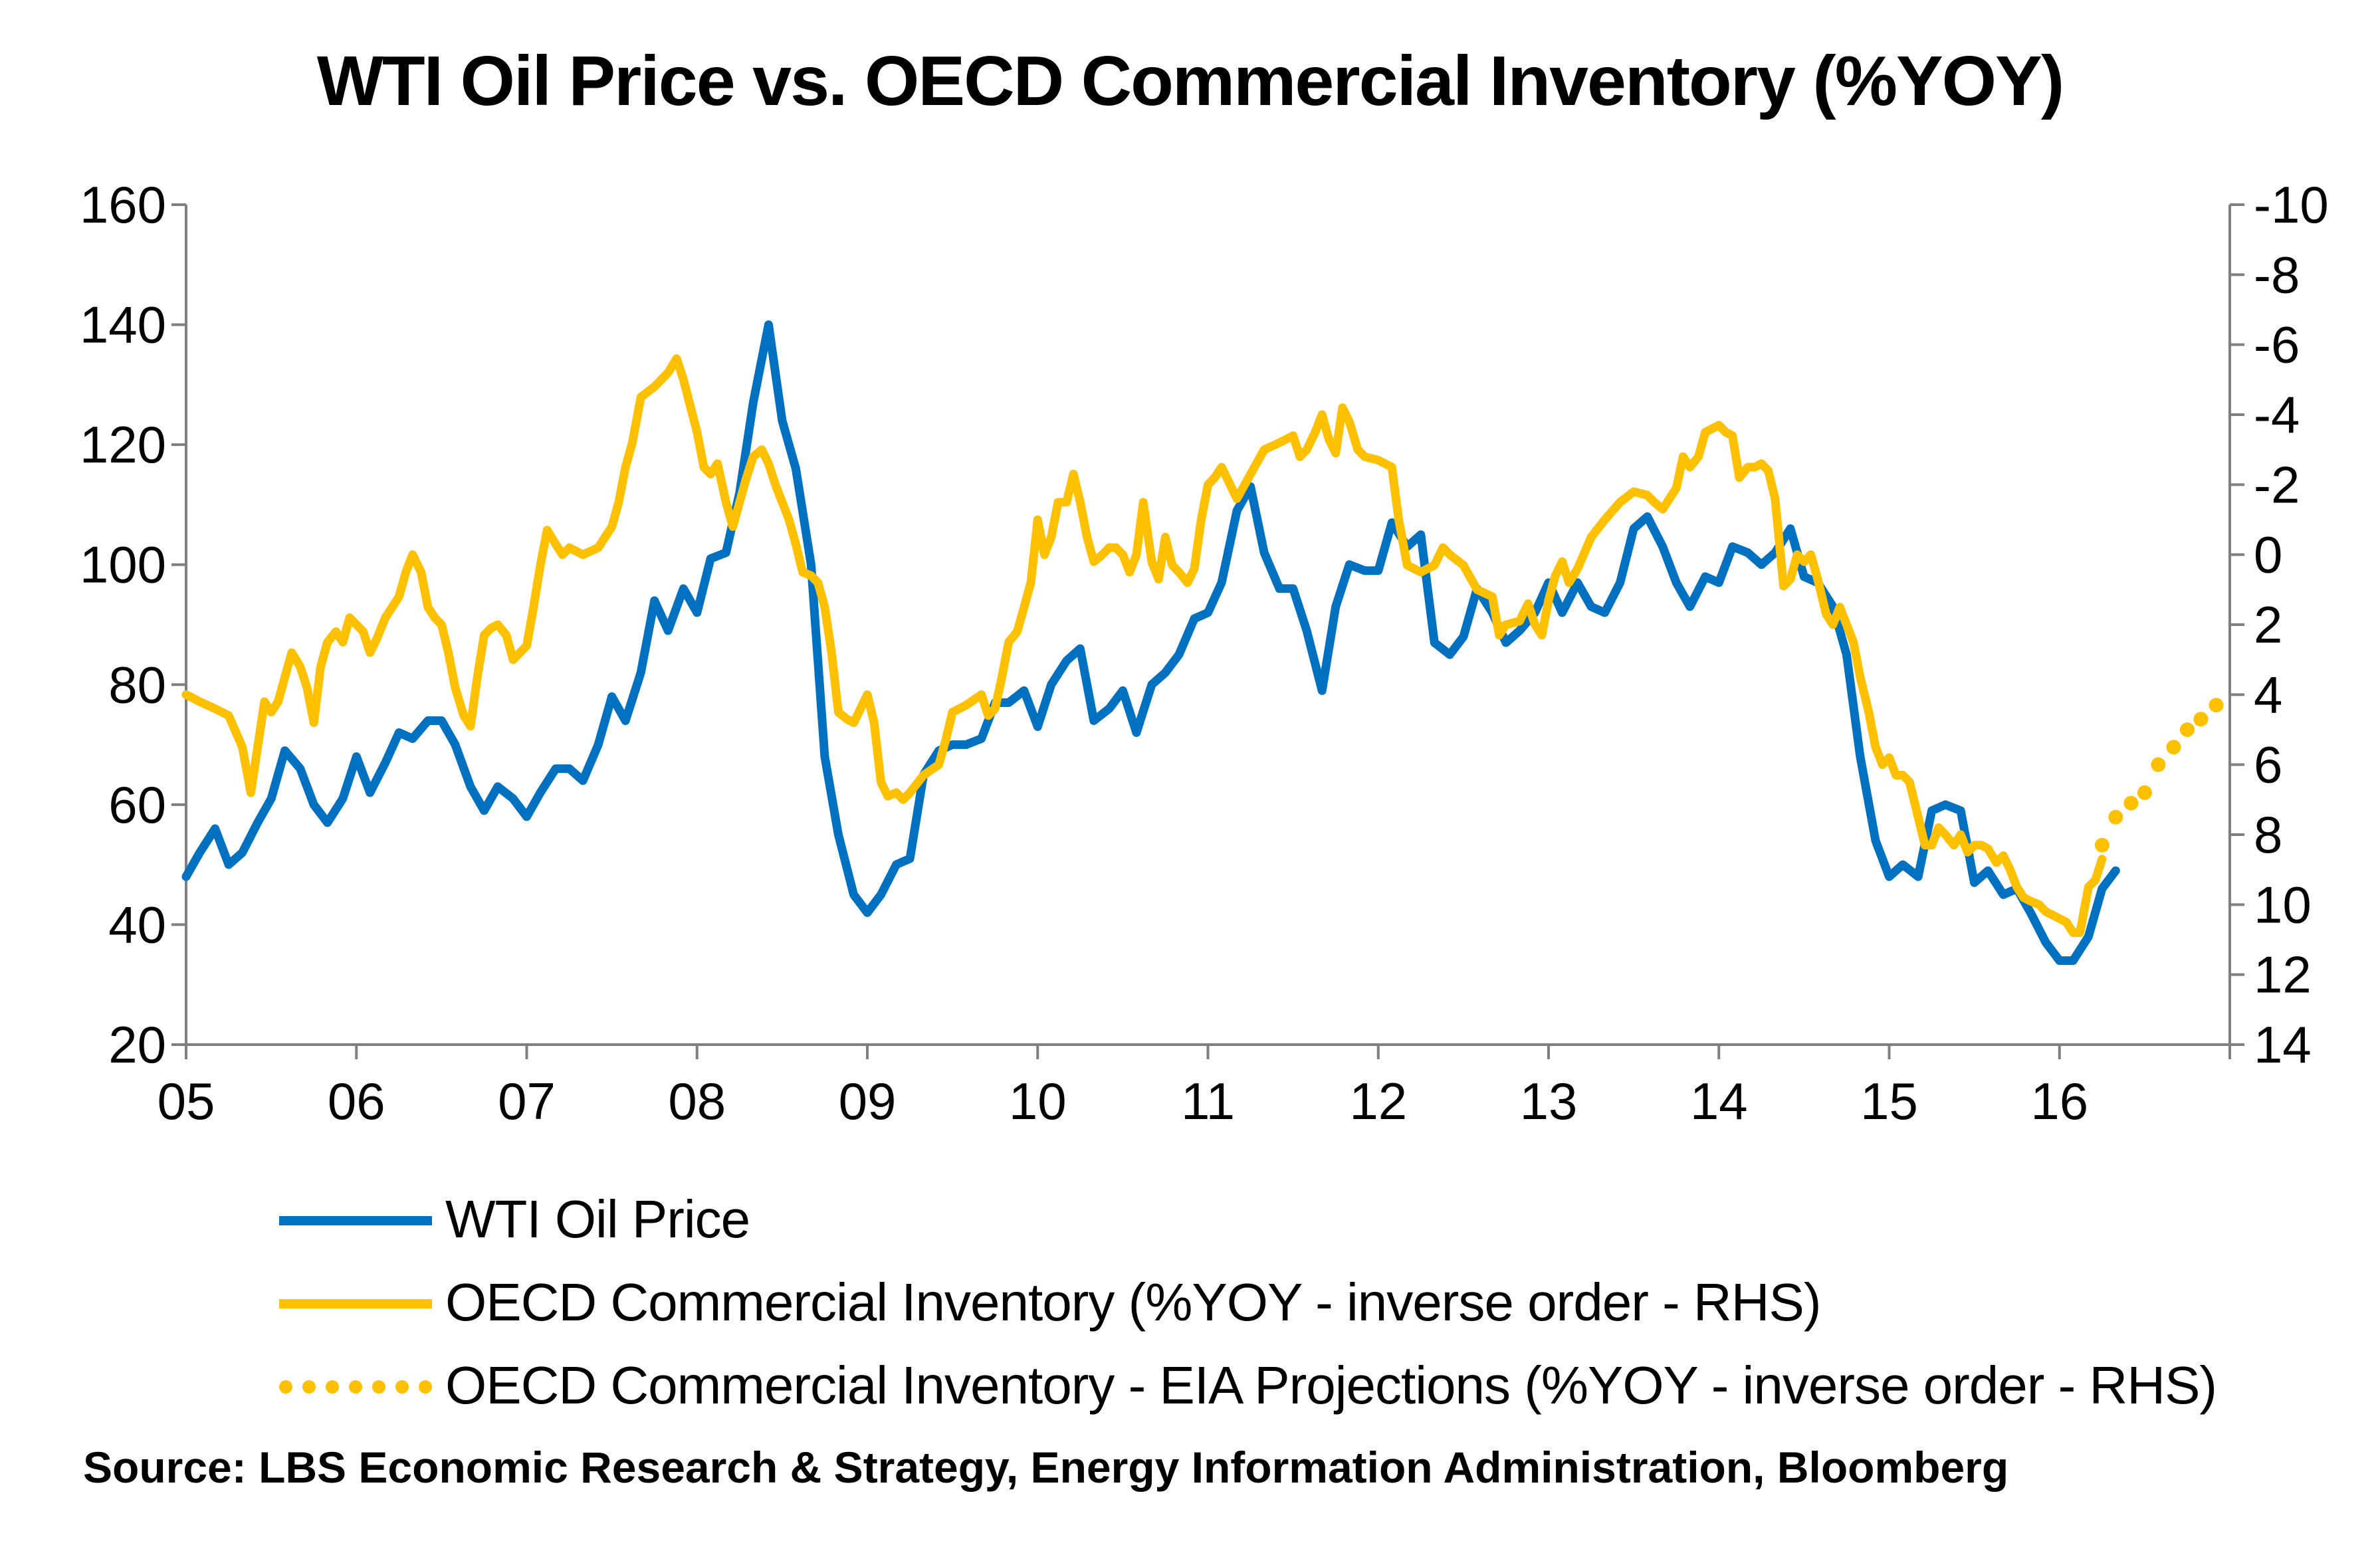 The image size is (2380, 1549). Describe the element at coordinates (2277, 415) in the screenshot. I see `right-tick-label: -4` at that location.